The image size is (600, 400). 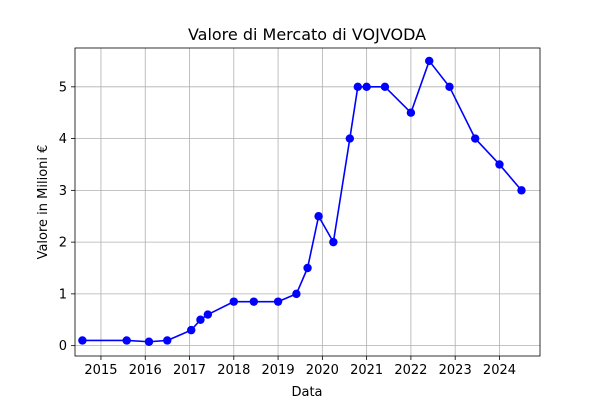 What do you see at coordinates (233, 370) in the screenshot?
I see `x-tick-label: 2018` at bounding box center [233, 370].